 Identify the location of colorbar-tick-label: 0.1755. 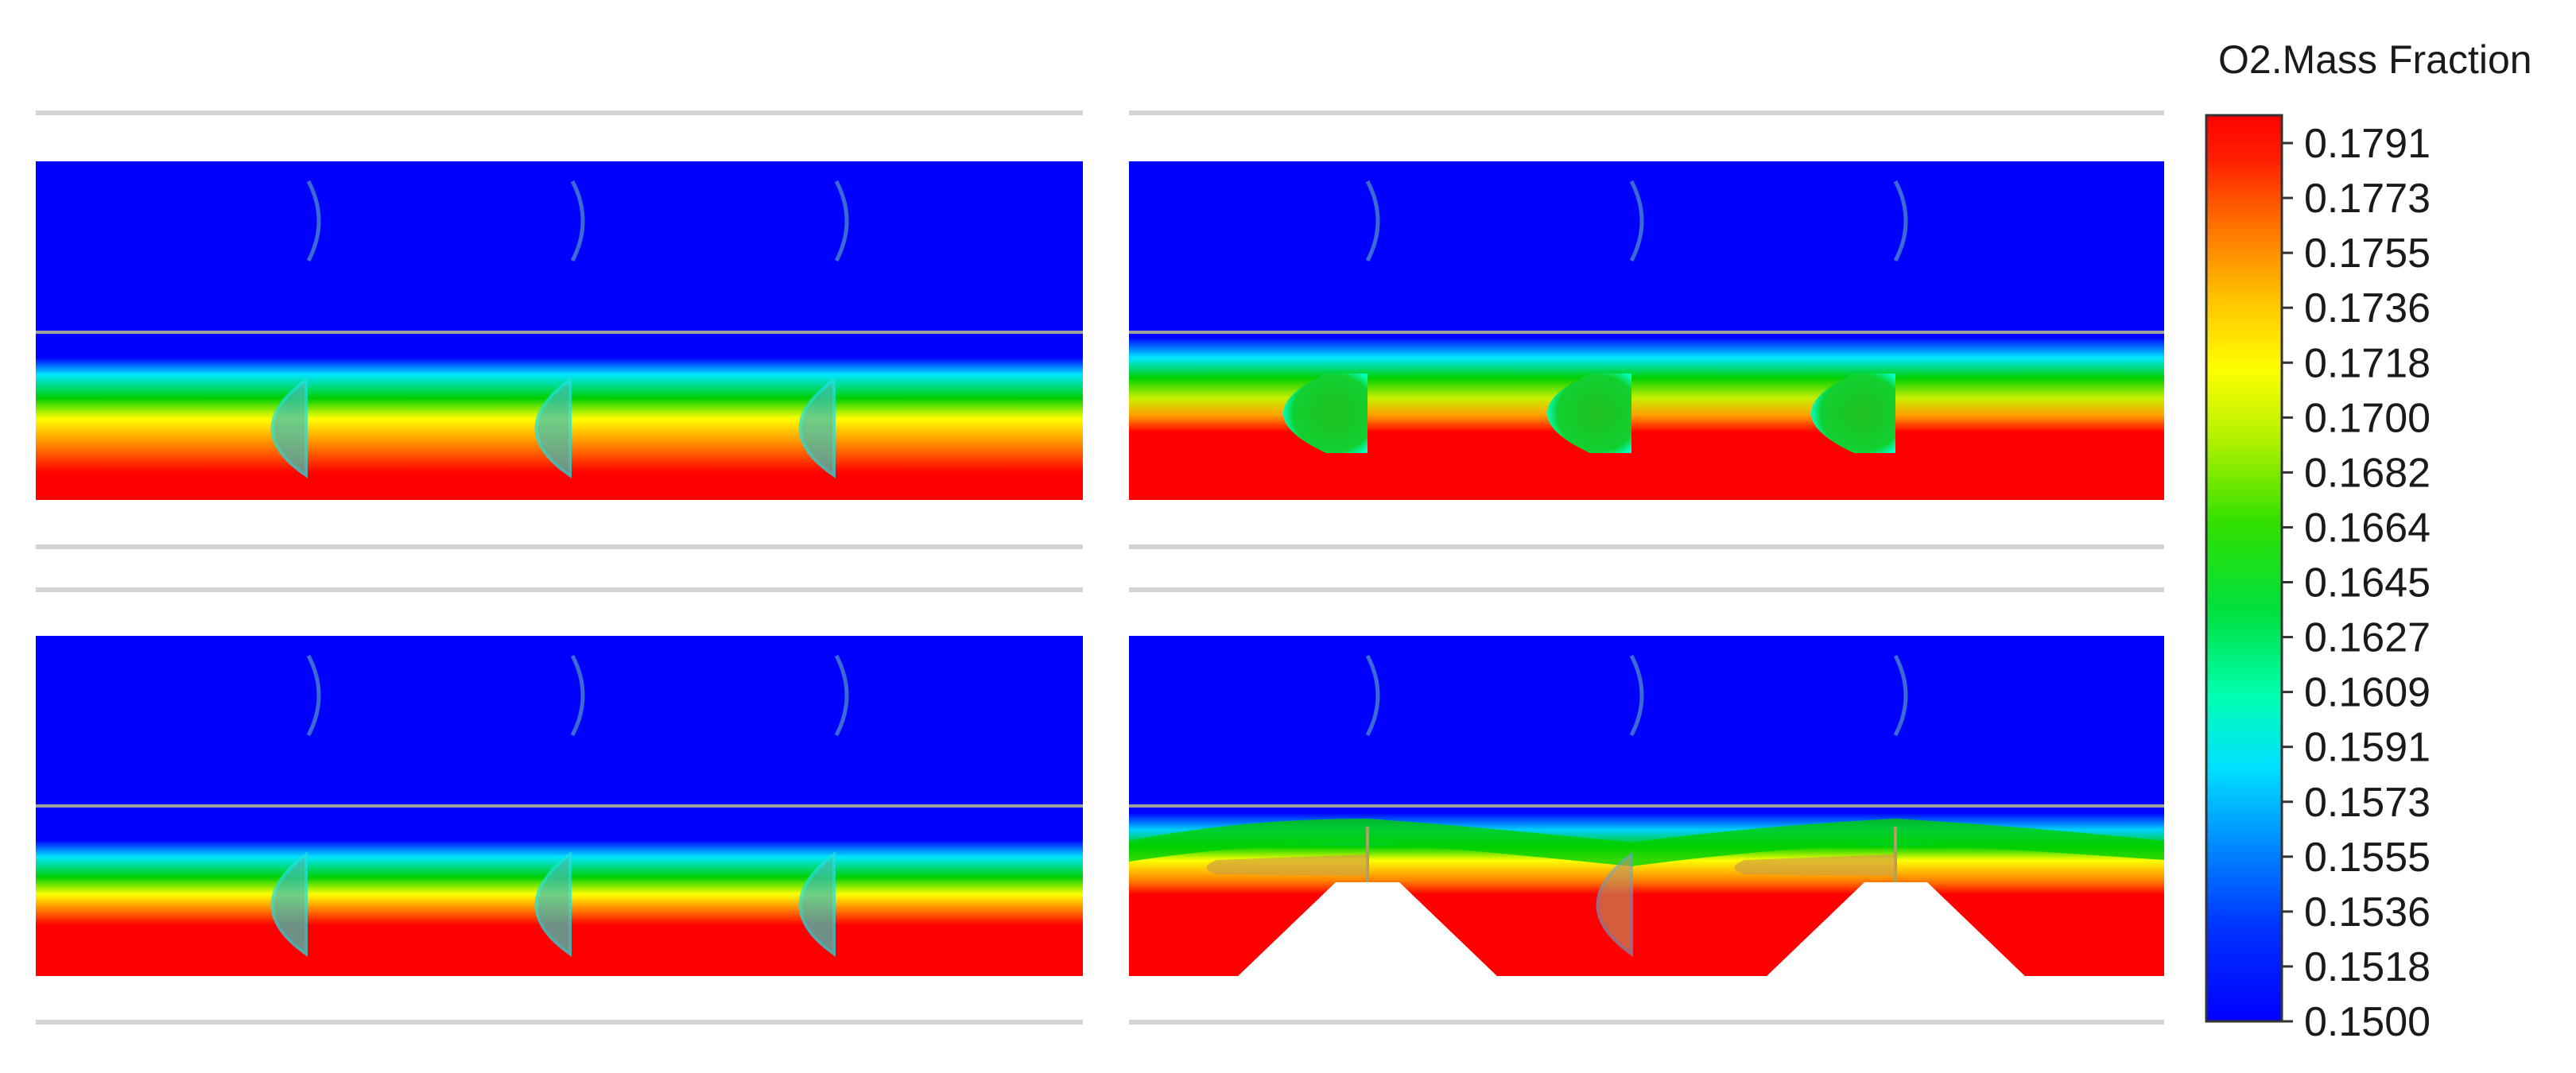
(2367, 254).